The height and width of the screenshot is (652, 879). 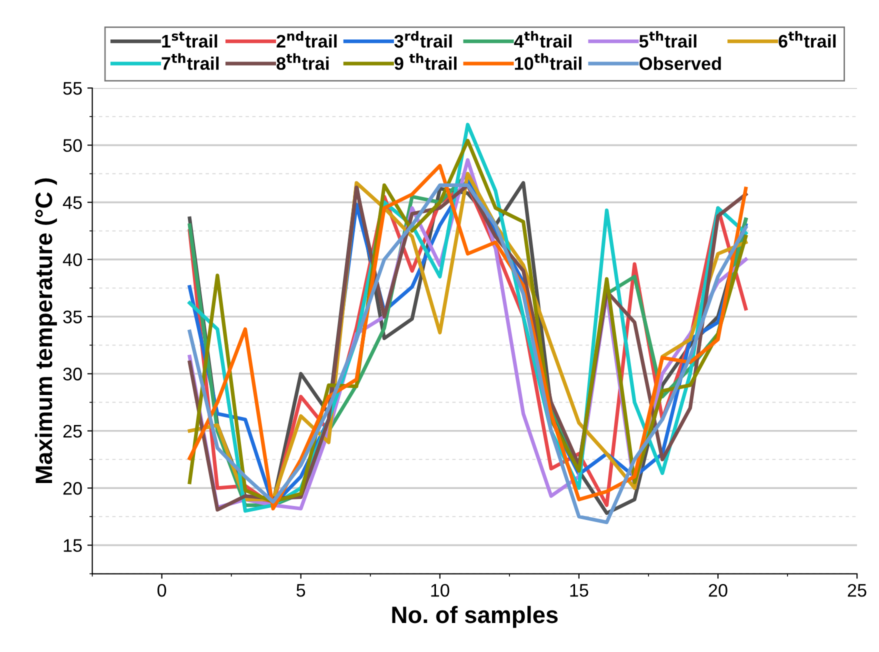 I want to click on x-axis-title: No. of samples, so click(x=475, y=617).